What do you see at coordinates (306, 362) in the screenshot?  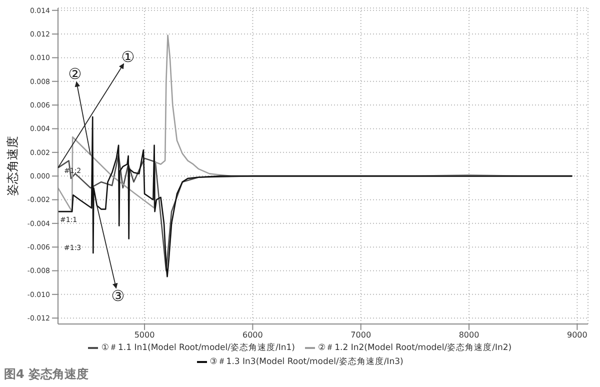 I see `legend-label: ③＃1.3 In3(Model Root/model/姿态角速度/In3)` at bounding box center [306, 362].